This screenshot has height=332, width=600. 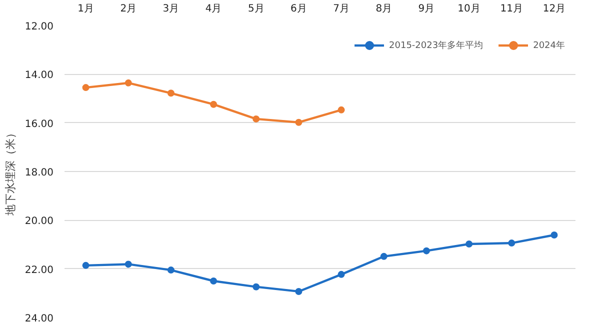 What do you see at coordinates (384, 9) in the screenshot?
I see `x-tick-label: 8月` at bounding box center [384, 9].